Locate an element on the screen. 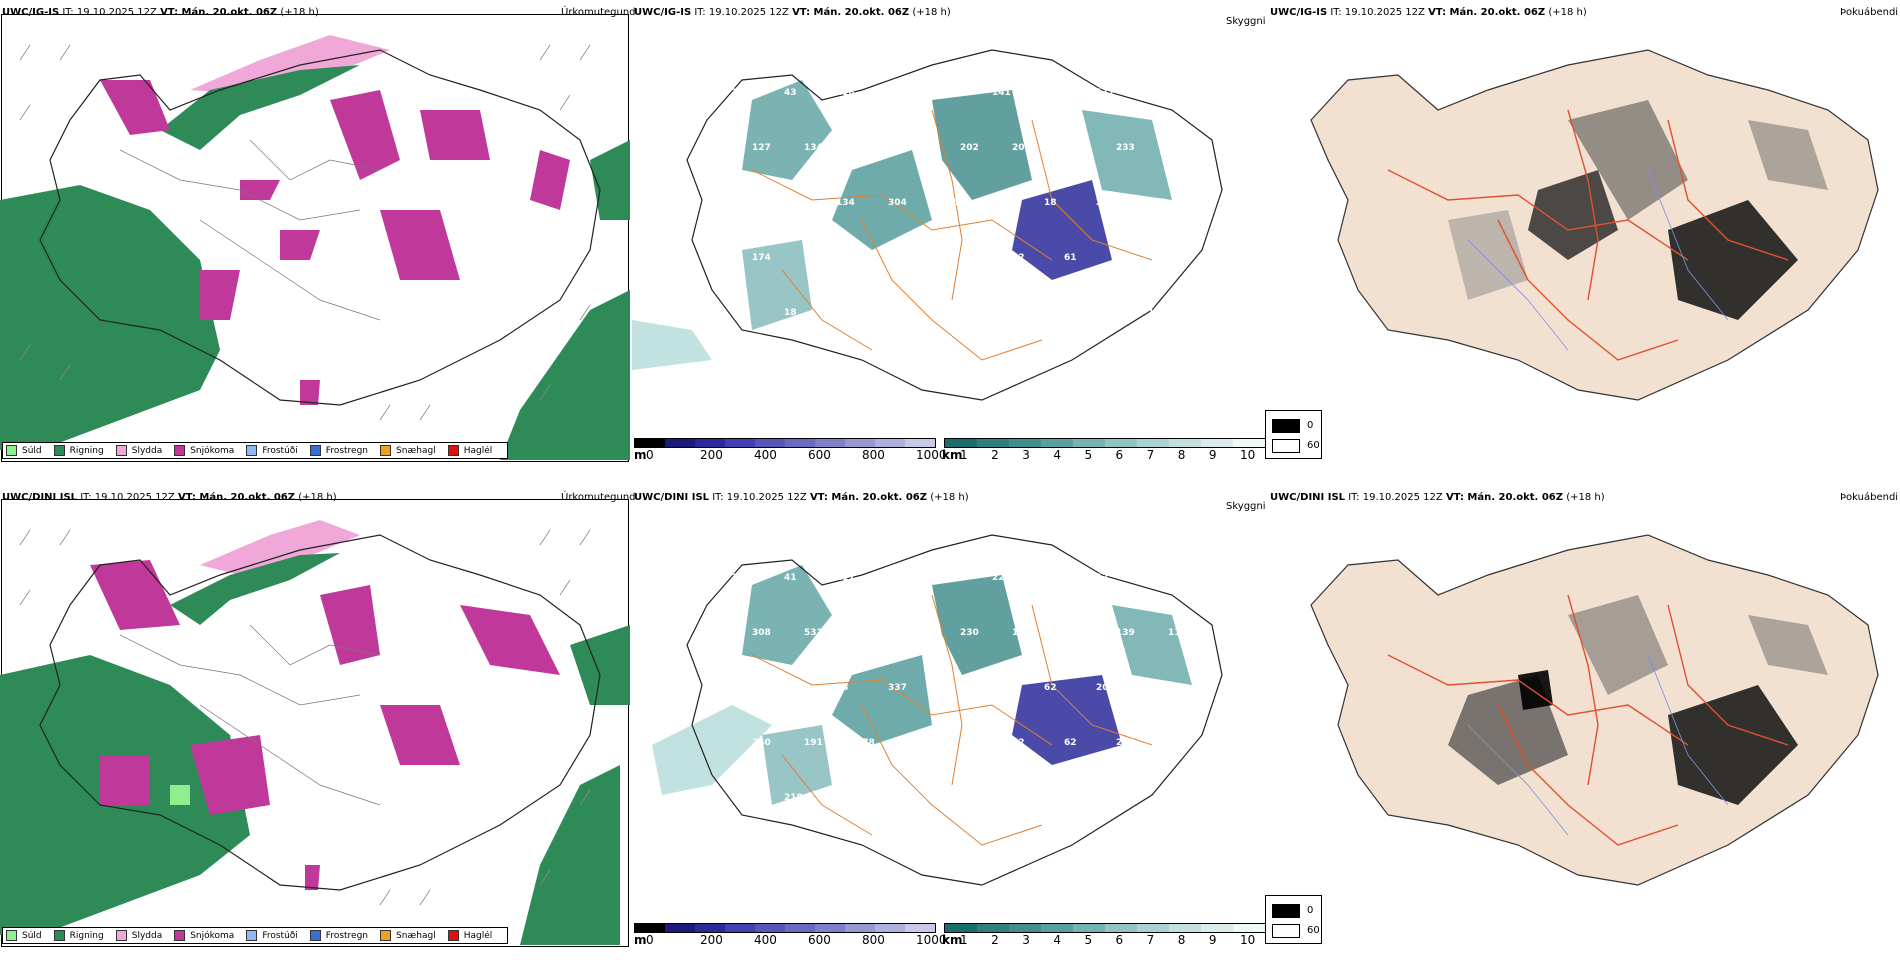  cloud-base-value-label: 220 is located at coordinates (741, 93).